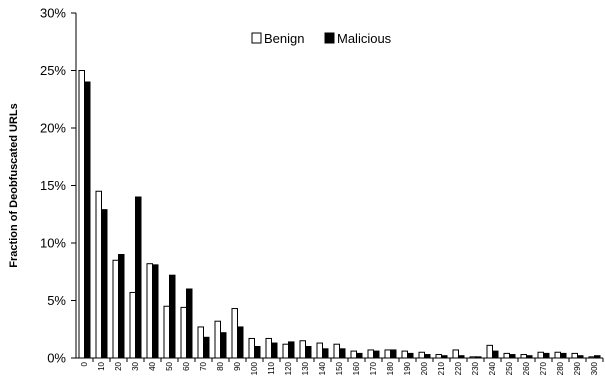 Image resolution: width=605 pixels, height=386 pixels. I want to click on x-tick-label: 270, so click(543, 368).